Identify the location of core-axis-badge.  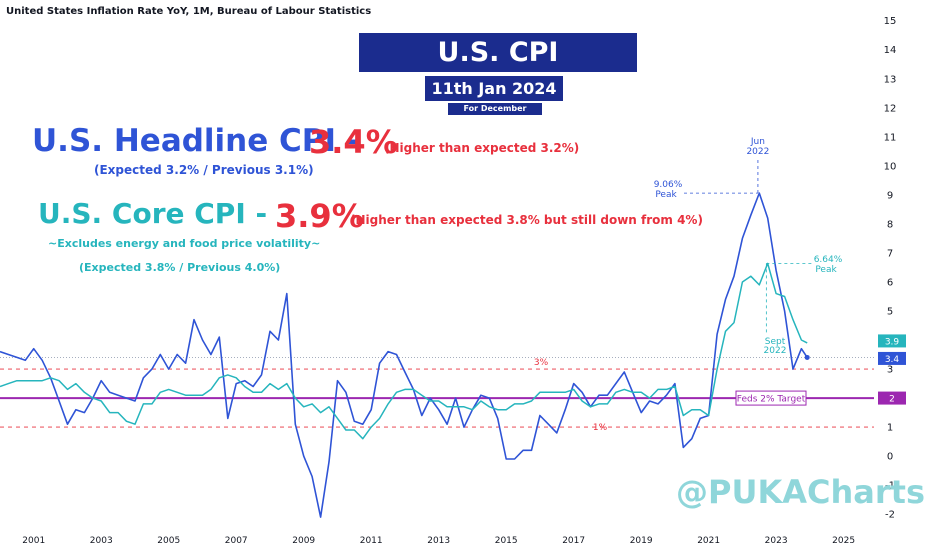
(892, 341).